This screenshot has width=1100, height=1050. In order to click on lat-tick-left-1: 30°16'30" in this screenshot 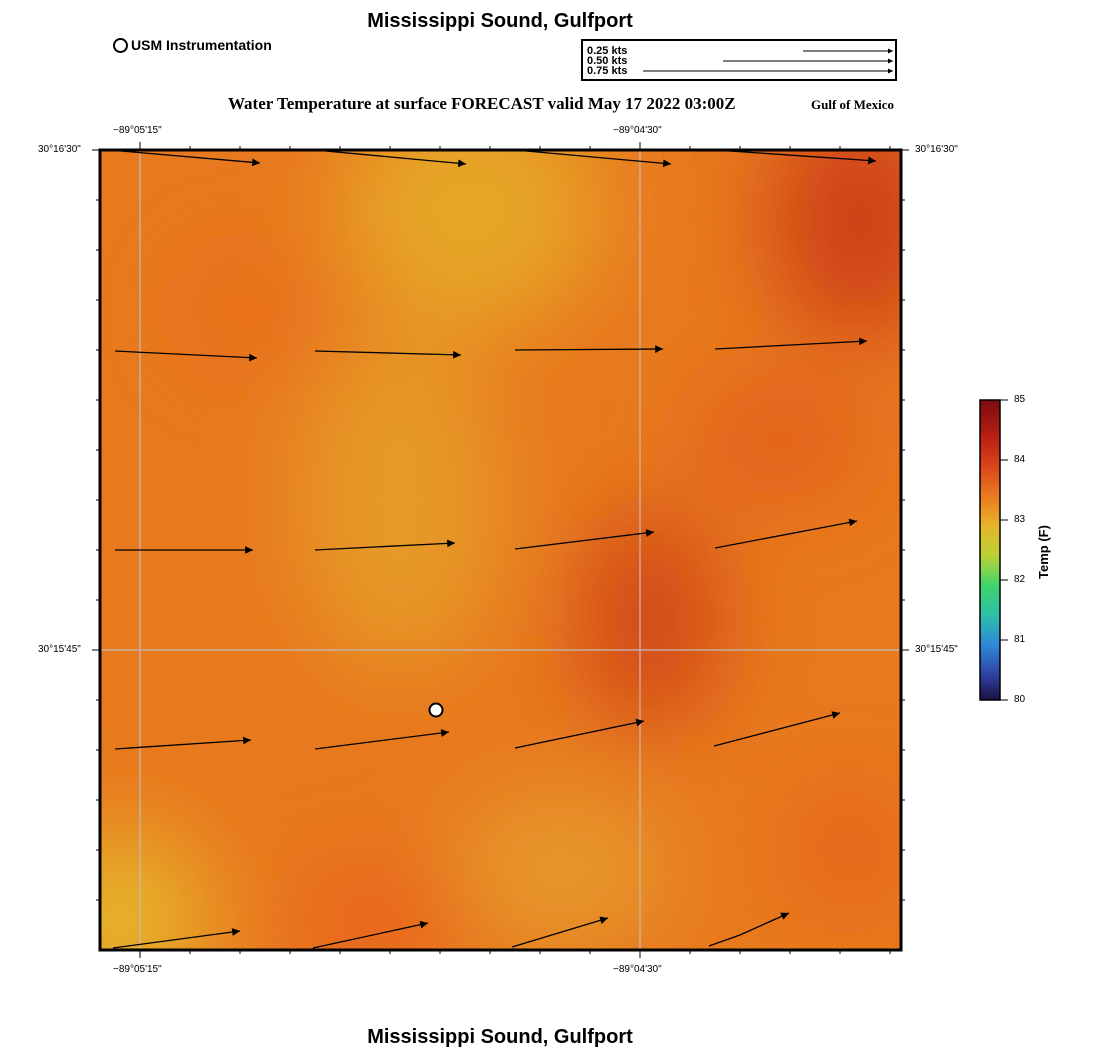, I will do `click(59, 149)`.